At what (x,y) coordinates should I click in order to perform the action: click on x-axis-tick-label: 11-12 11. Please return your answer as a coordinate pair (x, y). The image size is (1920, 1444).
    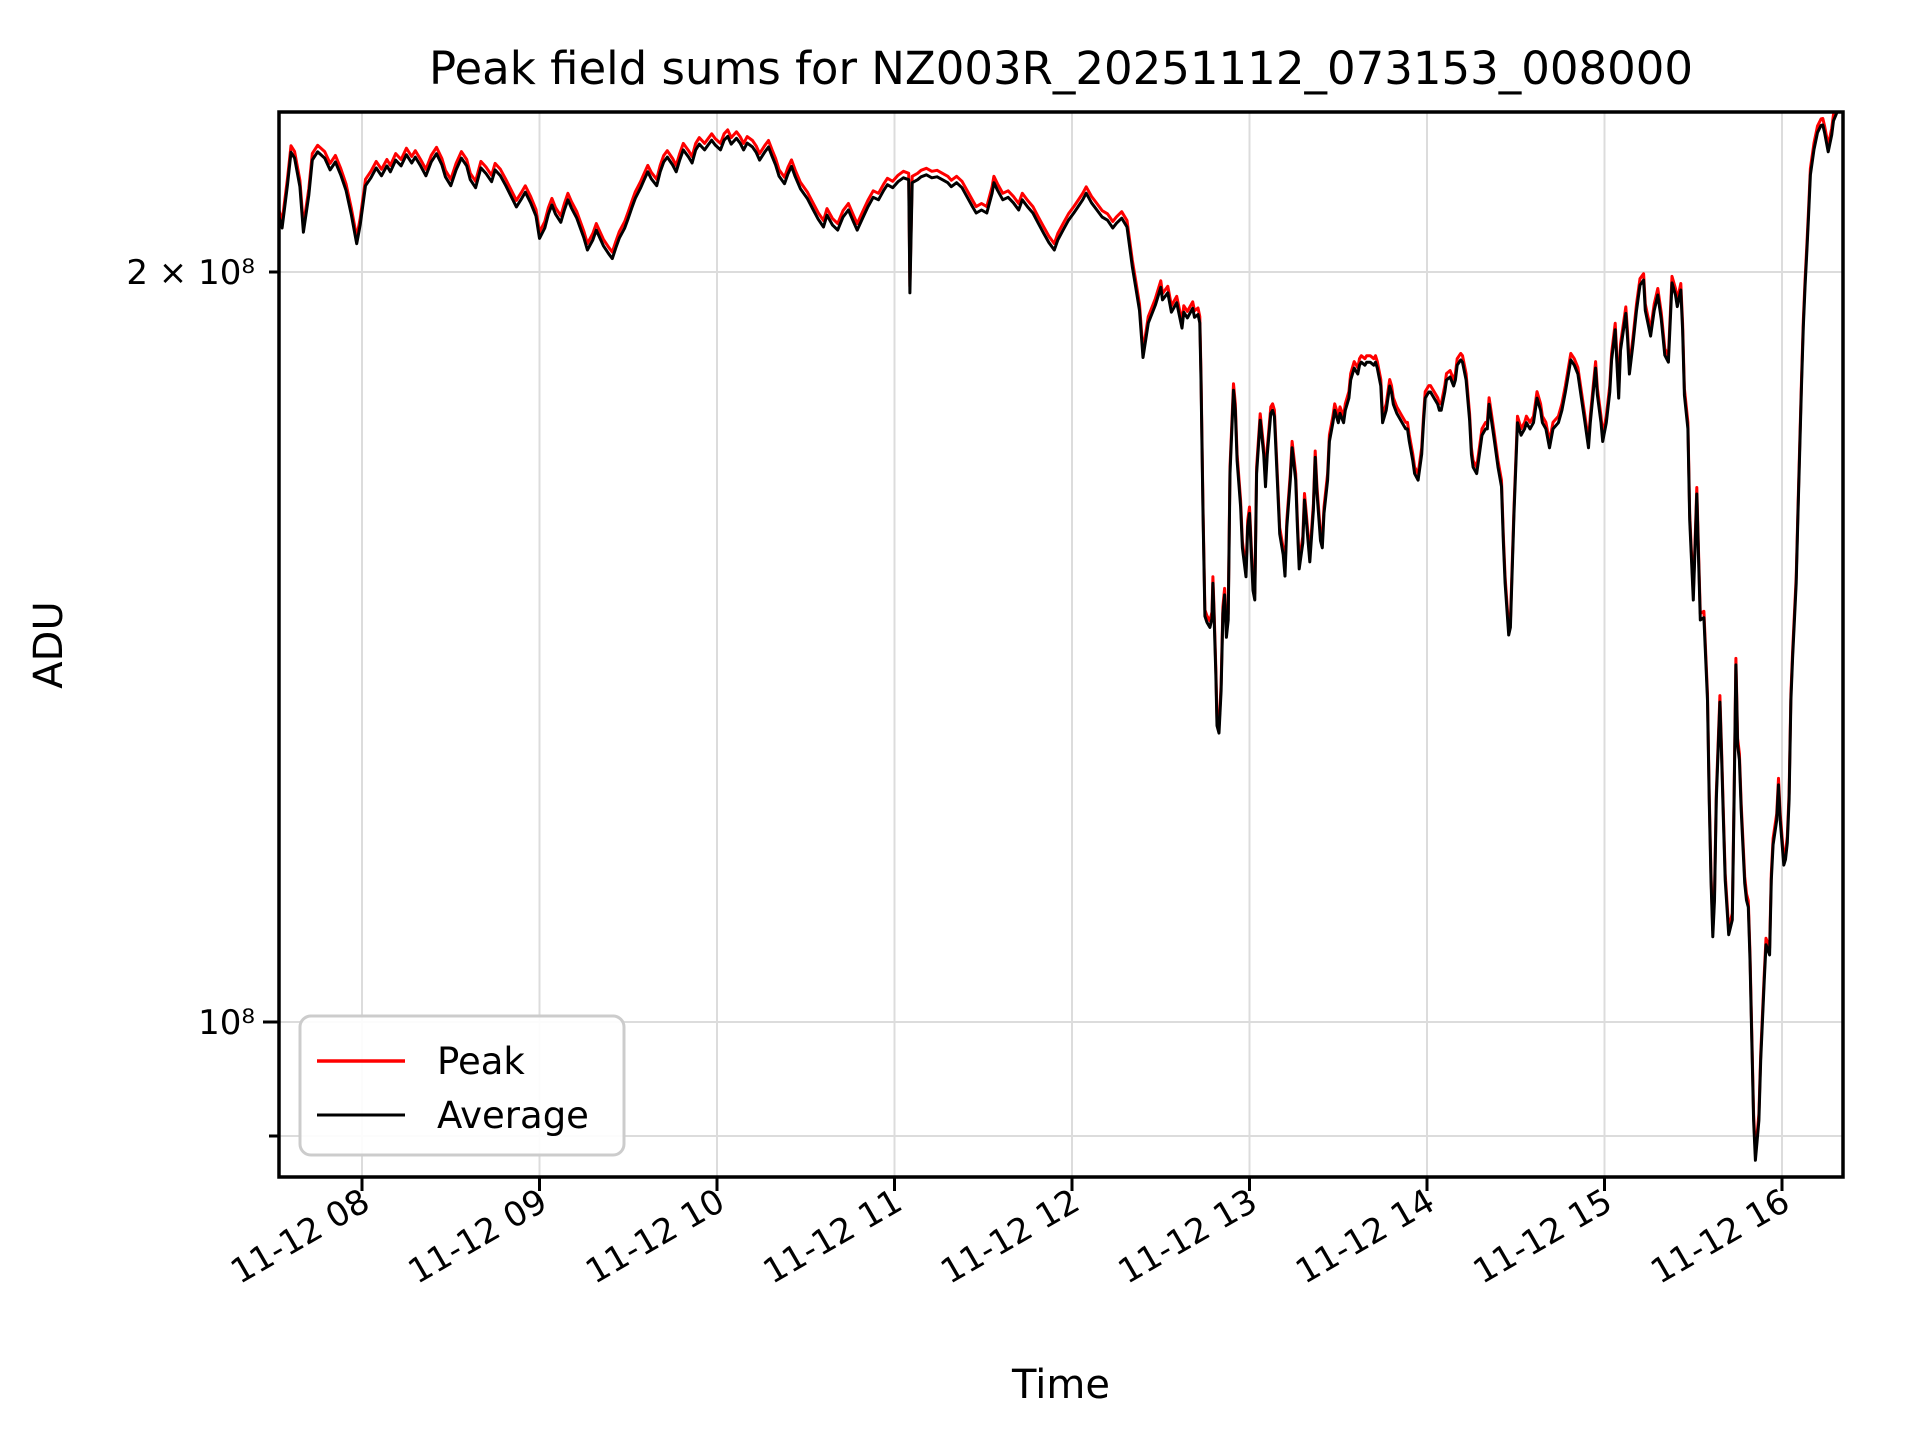
    Looking at the image, I should click on (833, 1236).